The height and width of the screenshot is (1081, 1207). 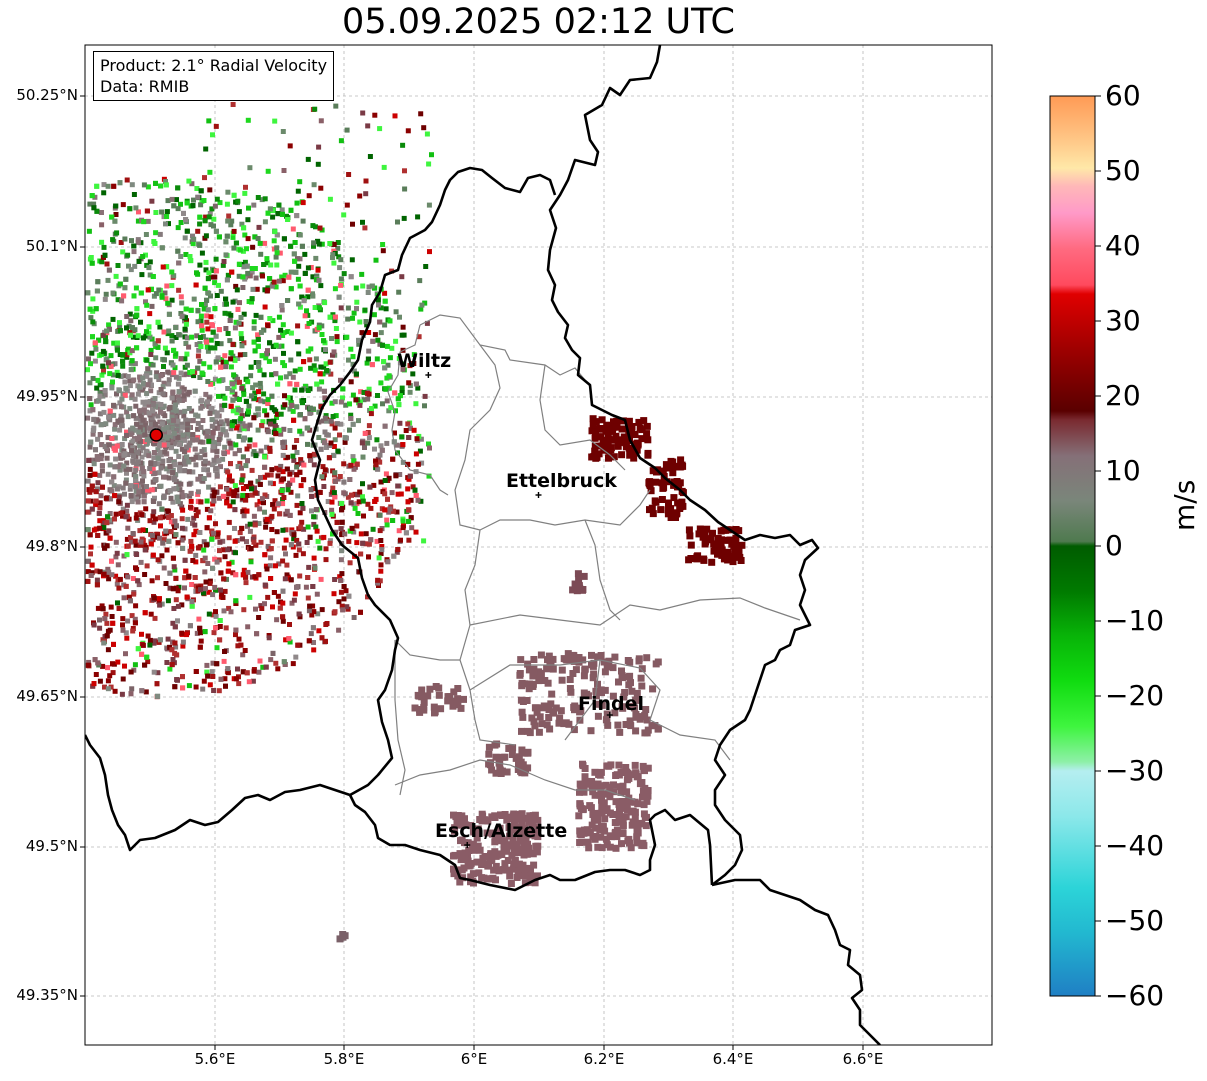 What do you see at coordinates (47, 95) in the screenshot?
I see `lat-tick-label: 50.25°N` at bounding box center [47, 95].